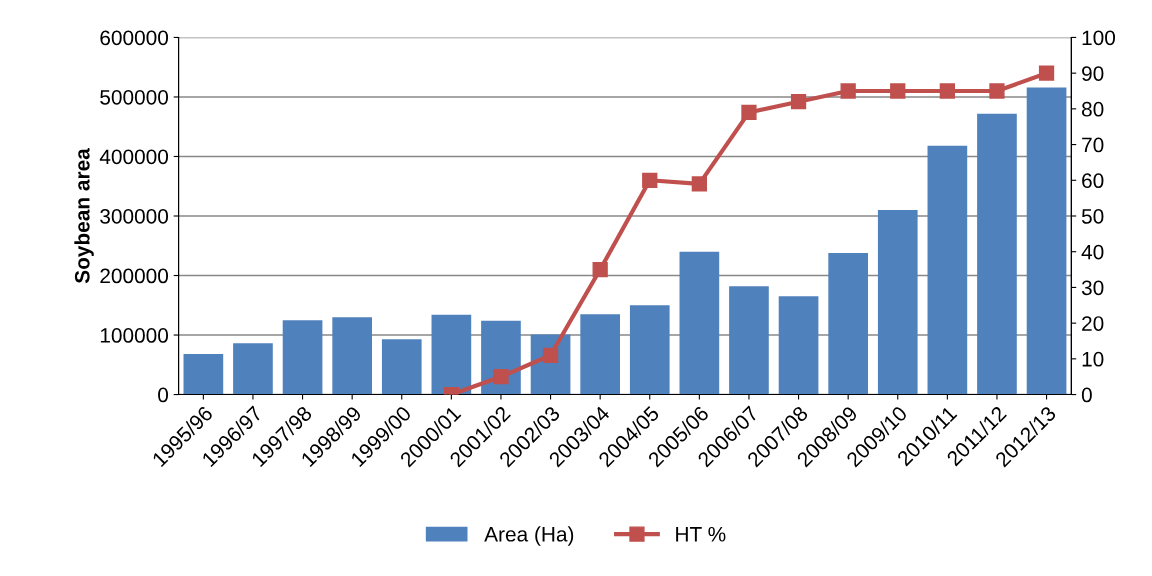 This screenshot has width=1152, height=576. I want to click on y2-tick-label: 70, so click(1093, 145).